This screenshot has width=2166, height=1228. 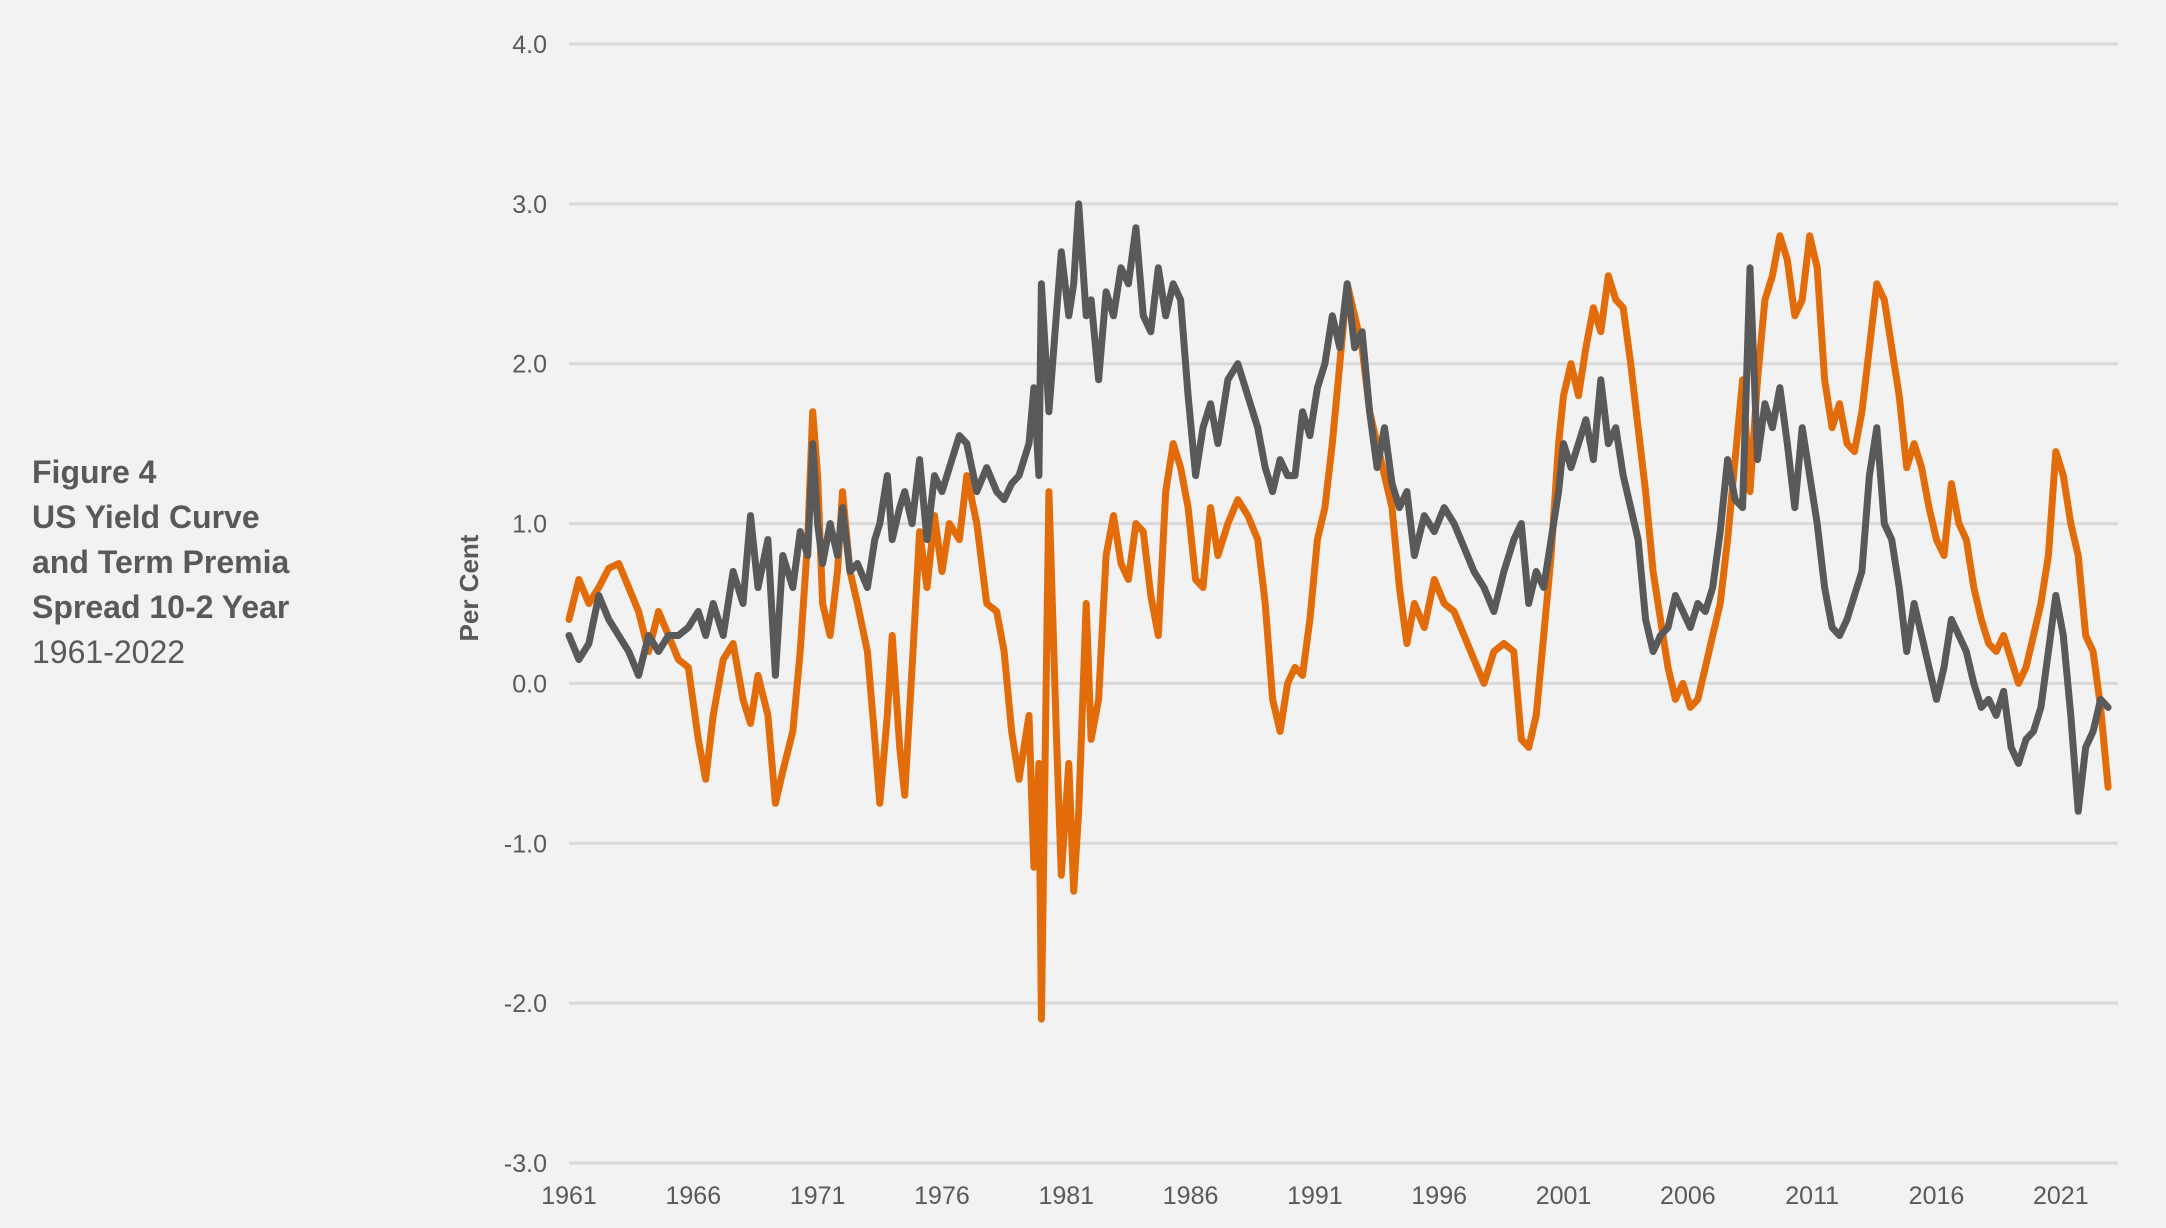 What do you see at coordinates (1066, 1196) in the screenshot?
I see `x-tick-label: 1981` at bounding box center [1066, 1196].